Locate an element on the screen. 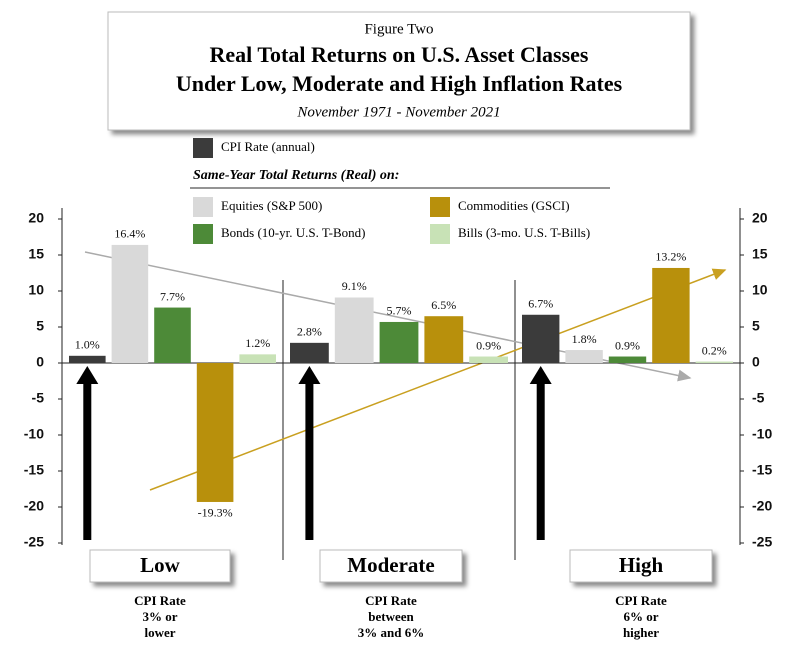  y-tick-label: -15 is located at coordinates (34, 470).